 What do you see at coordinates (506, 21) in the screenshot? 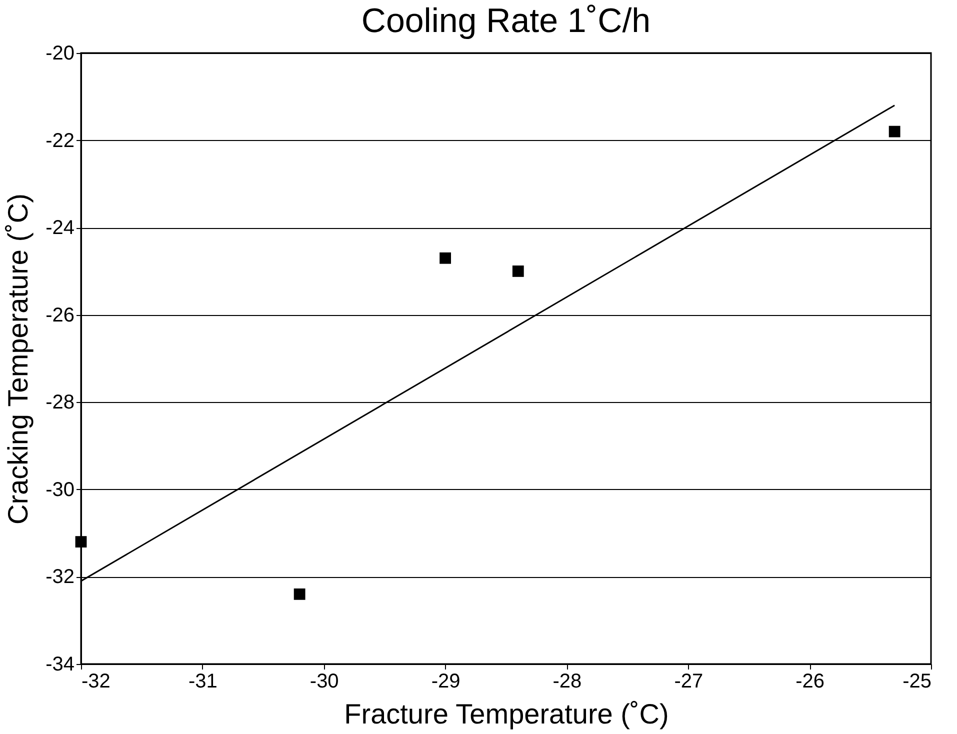
I see `chart-title: Cooling Rate 1˚C/h` at bounding box center [506, 21].